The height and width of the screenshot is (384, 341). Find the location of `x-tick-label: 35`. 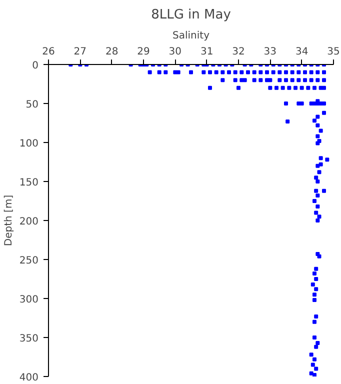

x-tick-label: 35 is located at coordinates (333, 52).